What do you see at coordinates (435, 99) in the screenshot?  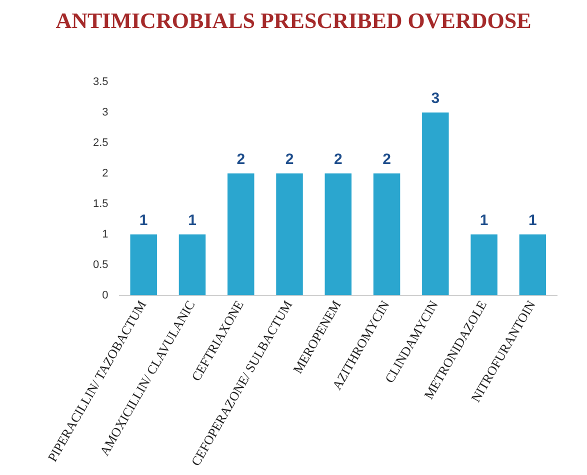 I see `data-label: 3` at bounding box center [435, 99].